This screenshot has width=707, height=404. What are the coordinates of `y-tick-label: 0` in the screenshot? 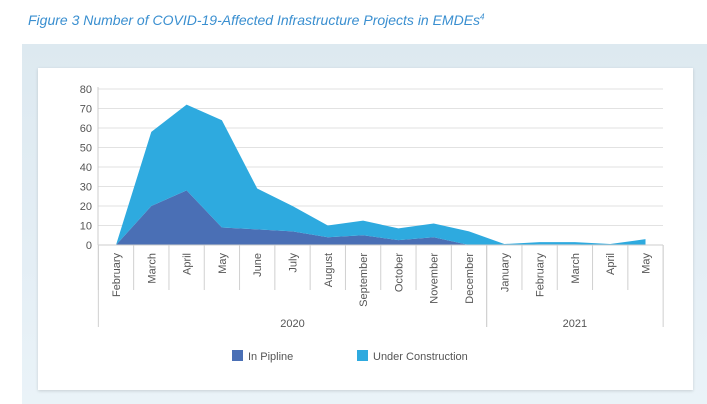 It's located at (89, 246).